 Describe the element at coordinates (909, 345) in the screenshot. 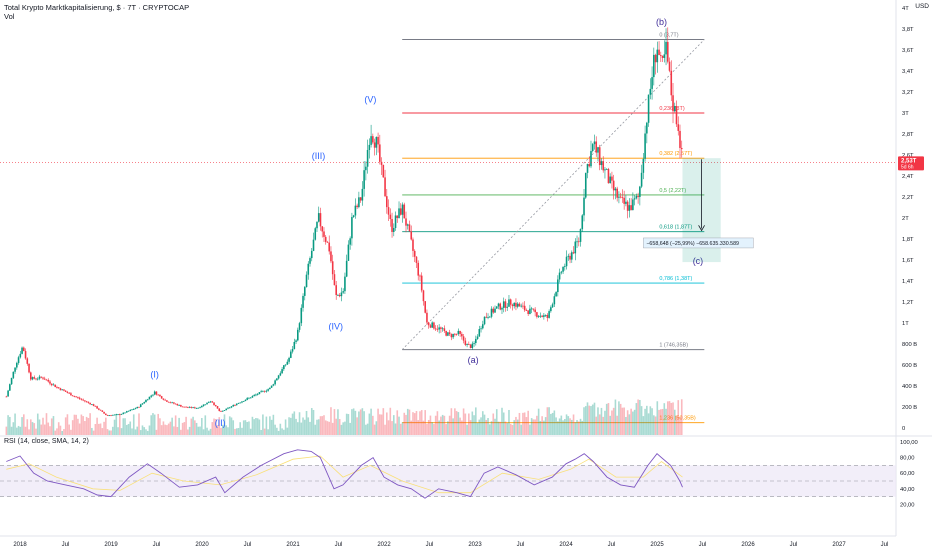

I see `price-tick-label: 800 B` at that location.